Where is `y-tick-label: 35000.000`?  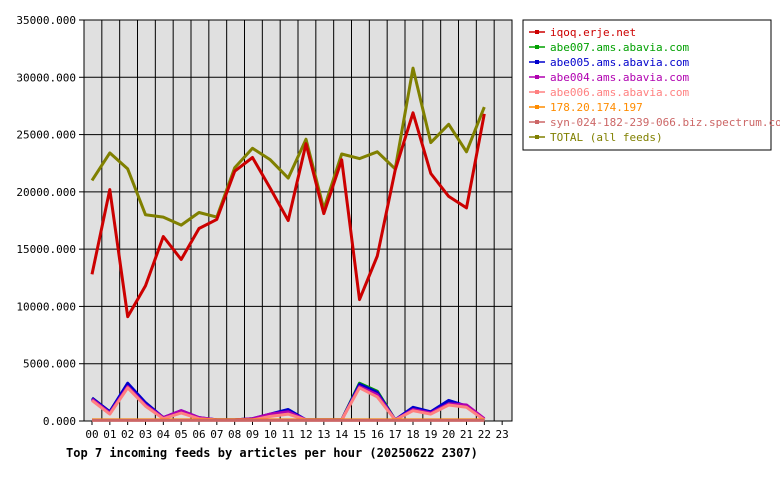 y-tick-label: 35000.000 is located at coordinates (46, 20).